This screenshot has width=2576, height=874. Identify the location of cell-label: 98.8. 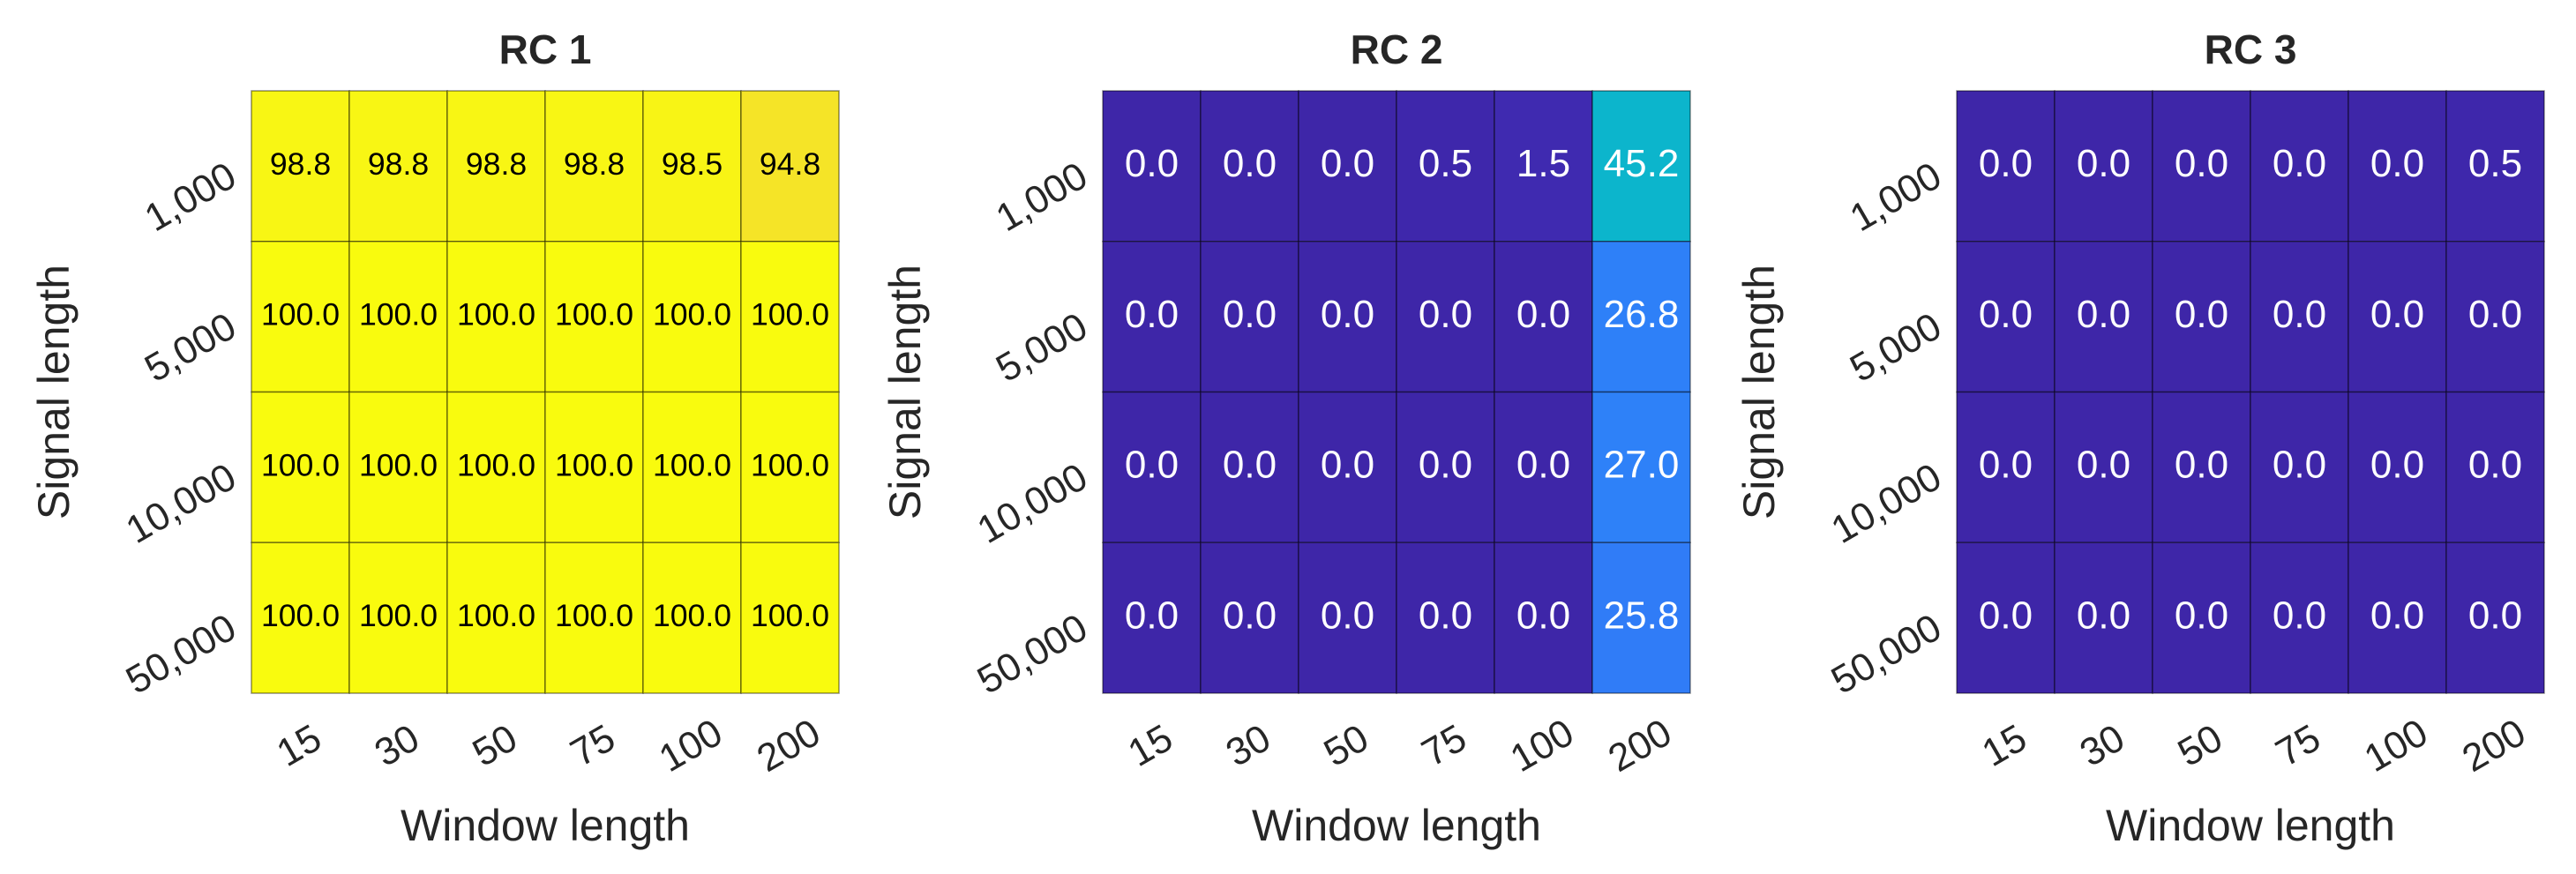
(399, 164).